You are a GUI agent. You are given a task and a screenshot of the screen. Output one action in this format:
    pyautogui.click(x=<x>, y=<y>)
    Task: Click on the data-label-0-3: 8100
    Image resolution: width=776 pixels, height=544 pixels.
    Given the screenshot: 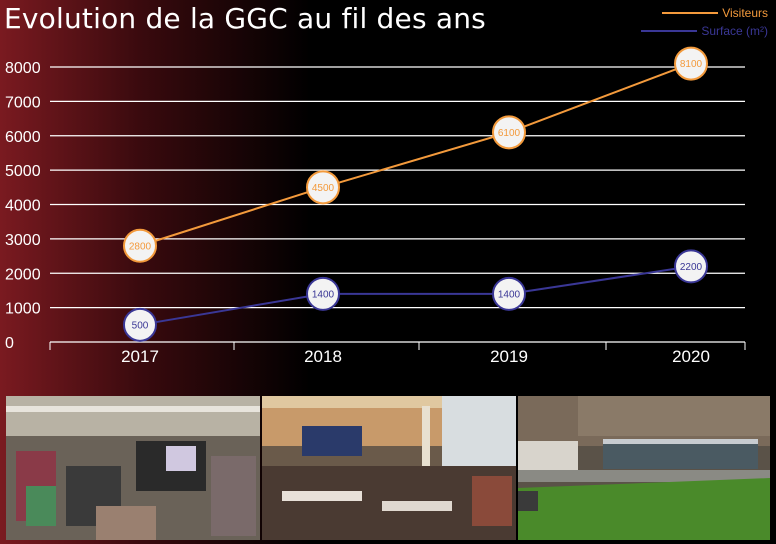 What is the action you would take?
    pyautogui.click(x=691, y=64)
    